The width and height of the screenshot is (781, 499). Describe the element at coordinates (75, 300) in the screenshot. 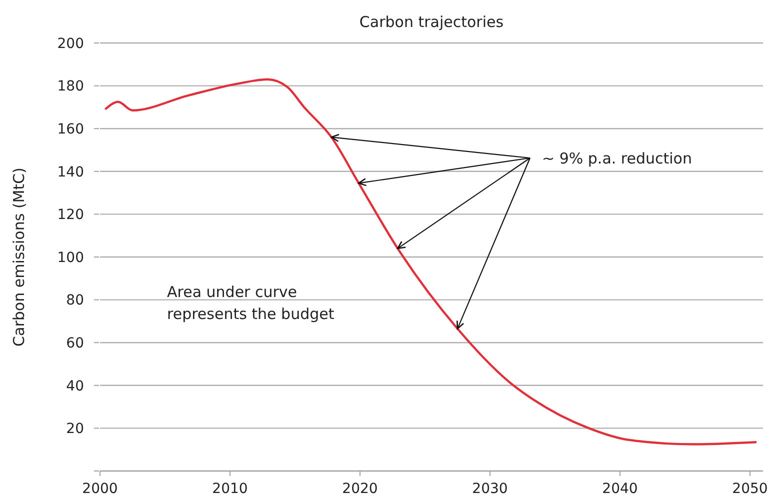

I see `y-tick-label: 80` at that location.